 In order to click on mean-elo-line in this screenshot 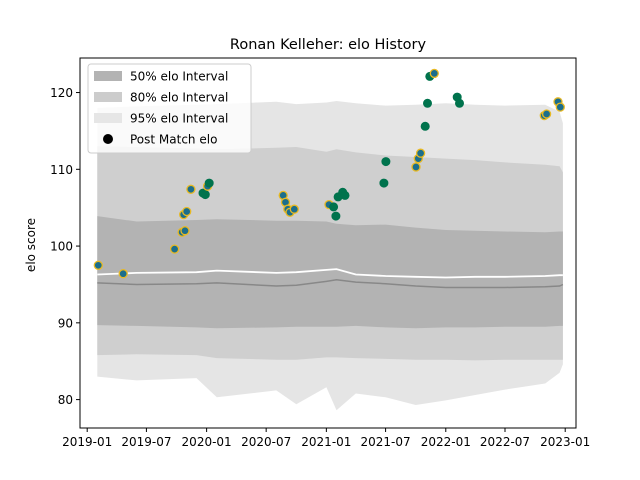, I will do `click(330, 273)`.